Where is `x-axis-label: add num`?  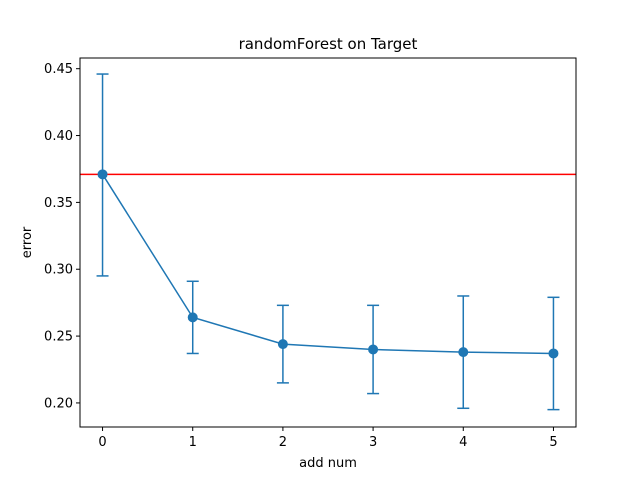 x-axis-label: add num is located at coordinates (328, 463).